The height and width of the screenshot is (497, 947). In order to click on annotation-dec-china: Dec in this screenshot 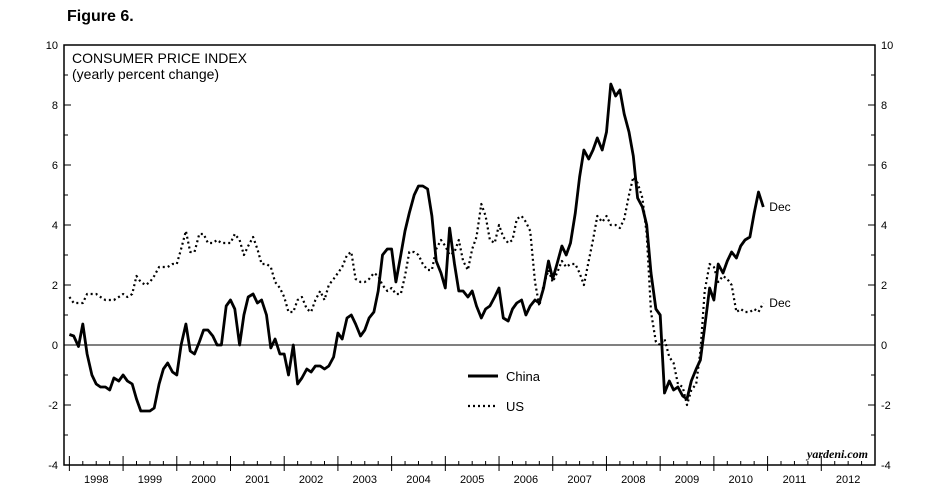, I will do `click(779, 207)`.